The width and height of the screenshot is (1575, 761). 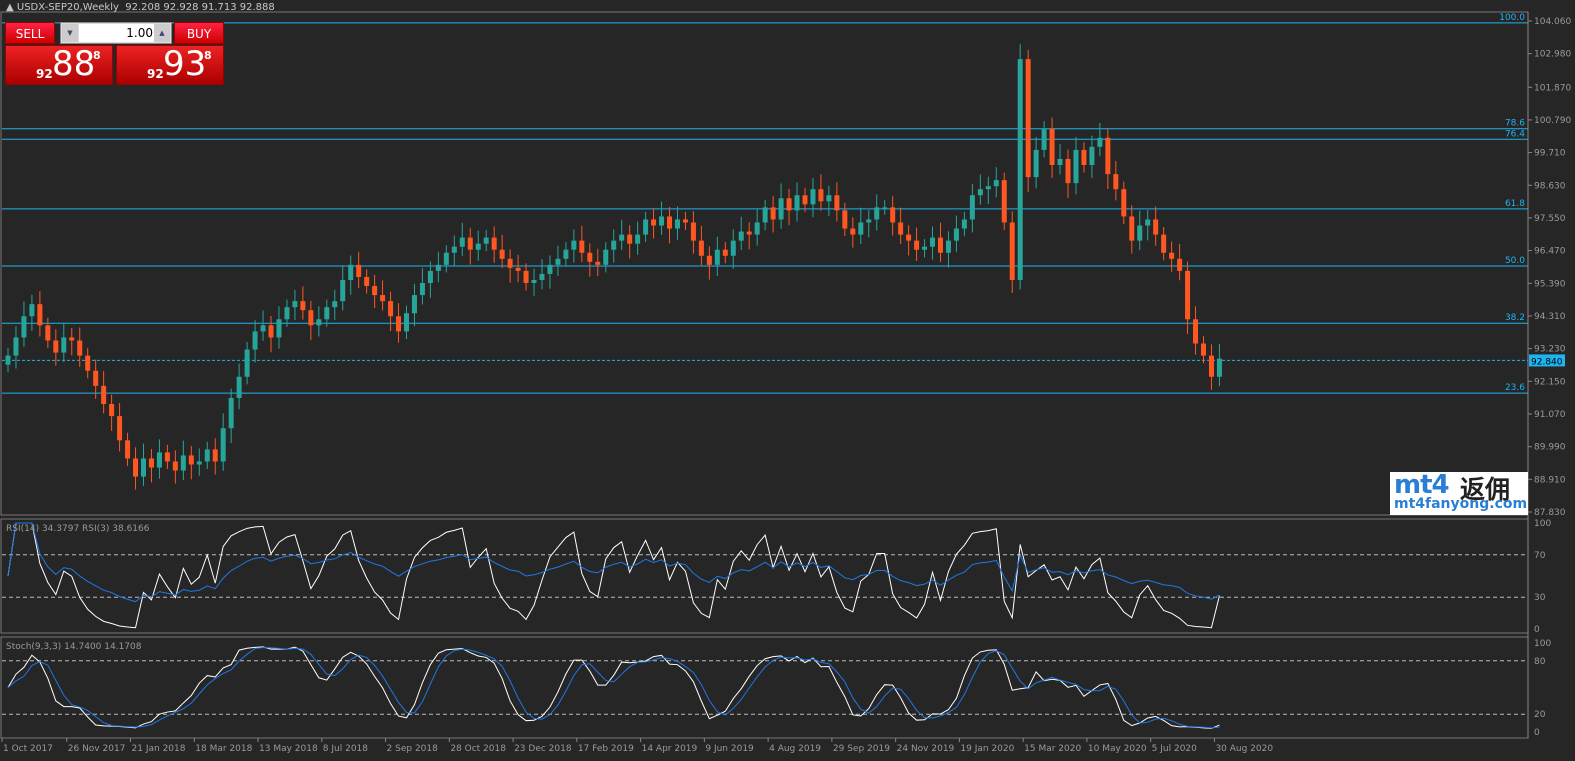 I want to click on rsi14-line, so click(x=613, y=562).